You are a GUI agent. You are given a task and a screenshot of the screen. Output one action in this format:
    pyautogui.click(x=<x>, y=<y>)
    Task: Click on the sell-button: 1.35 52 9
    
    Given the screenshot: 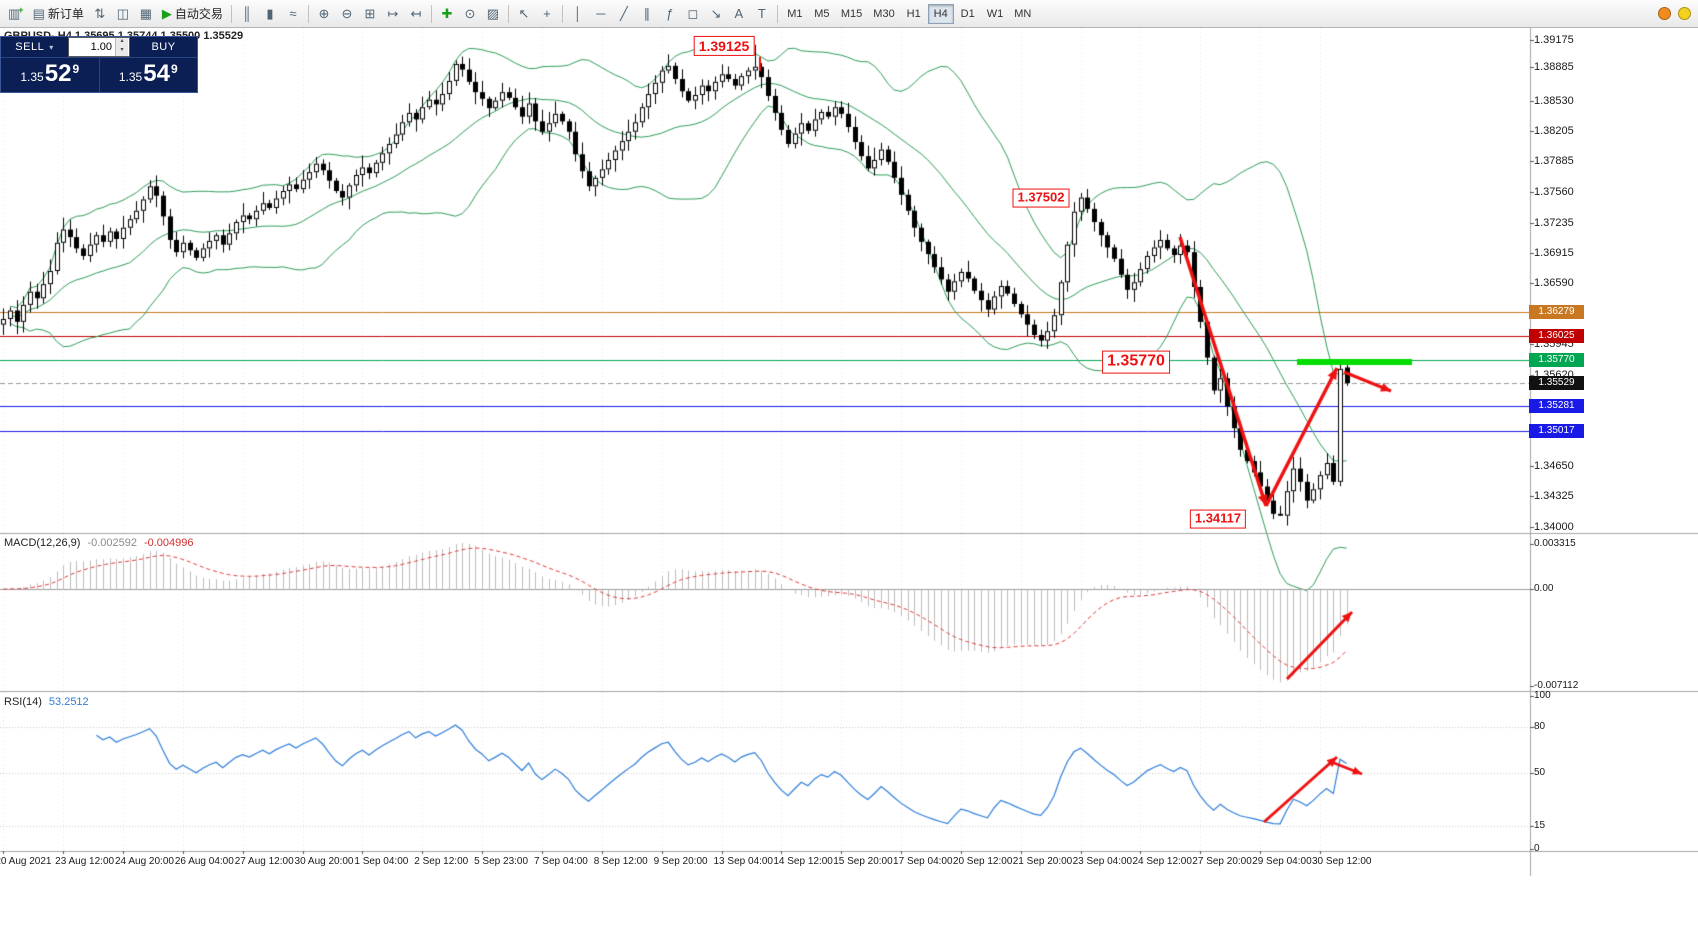 What is the action you would take?
    pyautogui.click(x=50, y=75)
    